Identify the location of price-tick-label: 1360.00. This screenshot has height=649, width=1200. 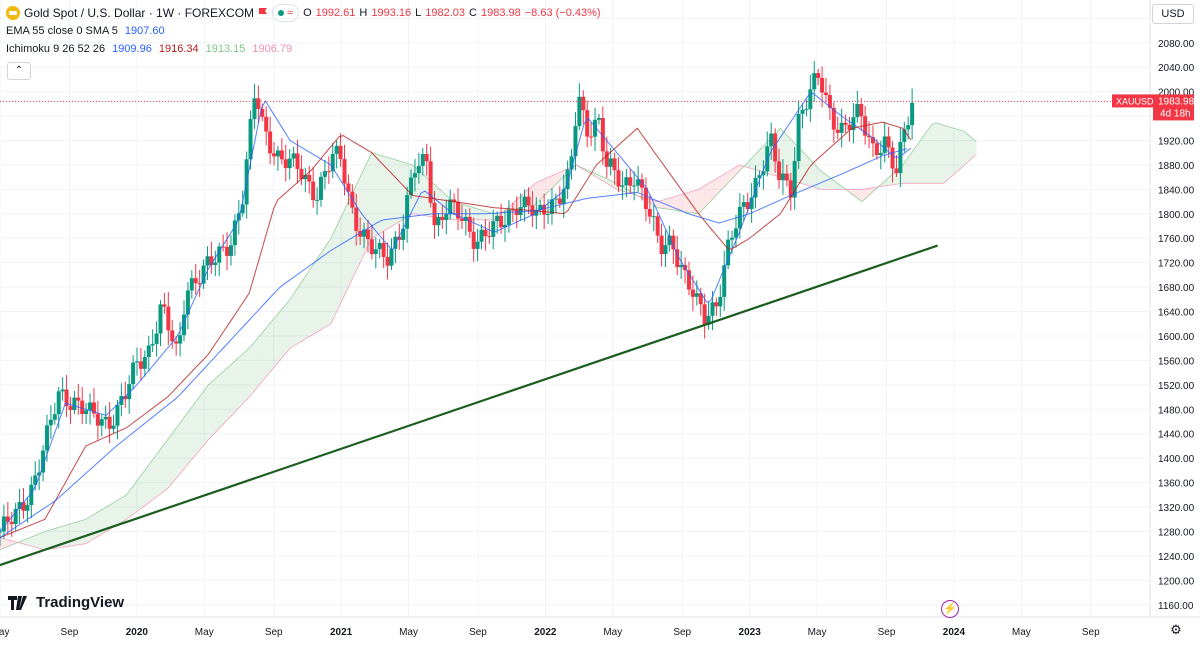
(1176, 484).